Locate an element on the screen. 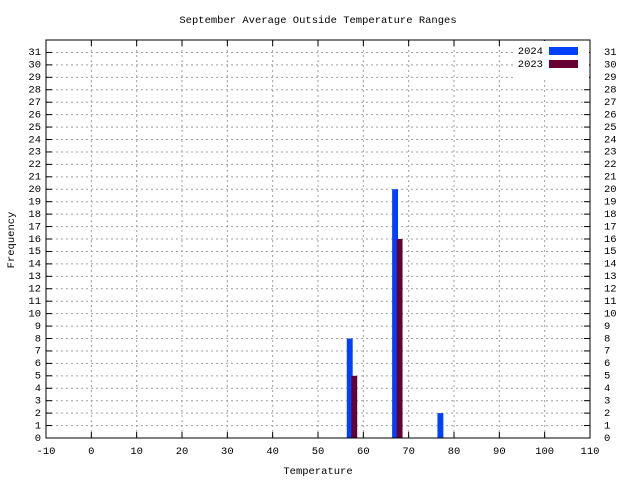  y-tick-label: 9 is located at coordinates (38, 327).